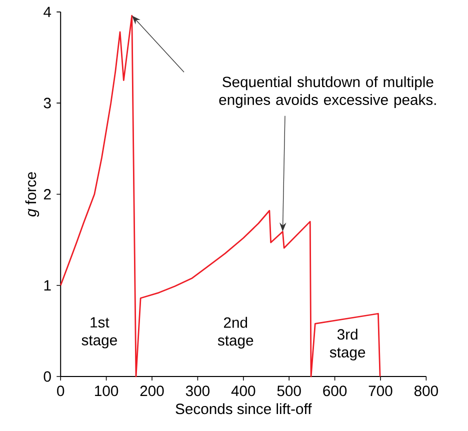  What do you see at coordinates (289, 391) in the screenshot?
I see `x-tick-label: 500` at bounding box center [289, 391].